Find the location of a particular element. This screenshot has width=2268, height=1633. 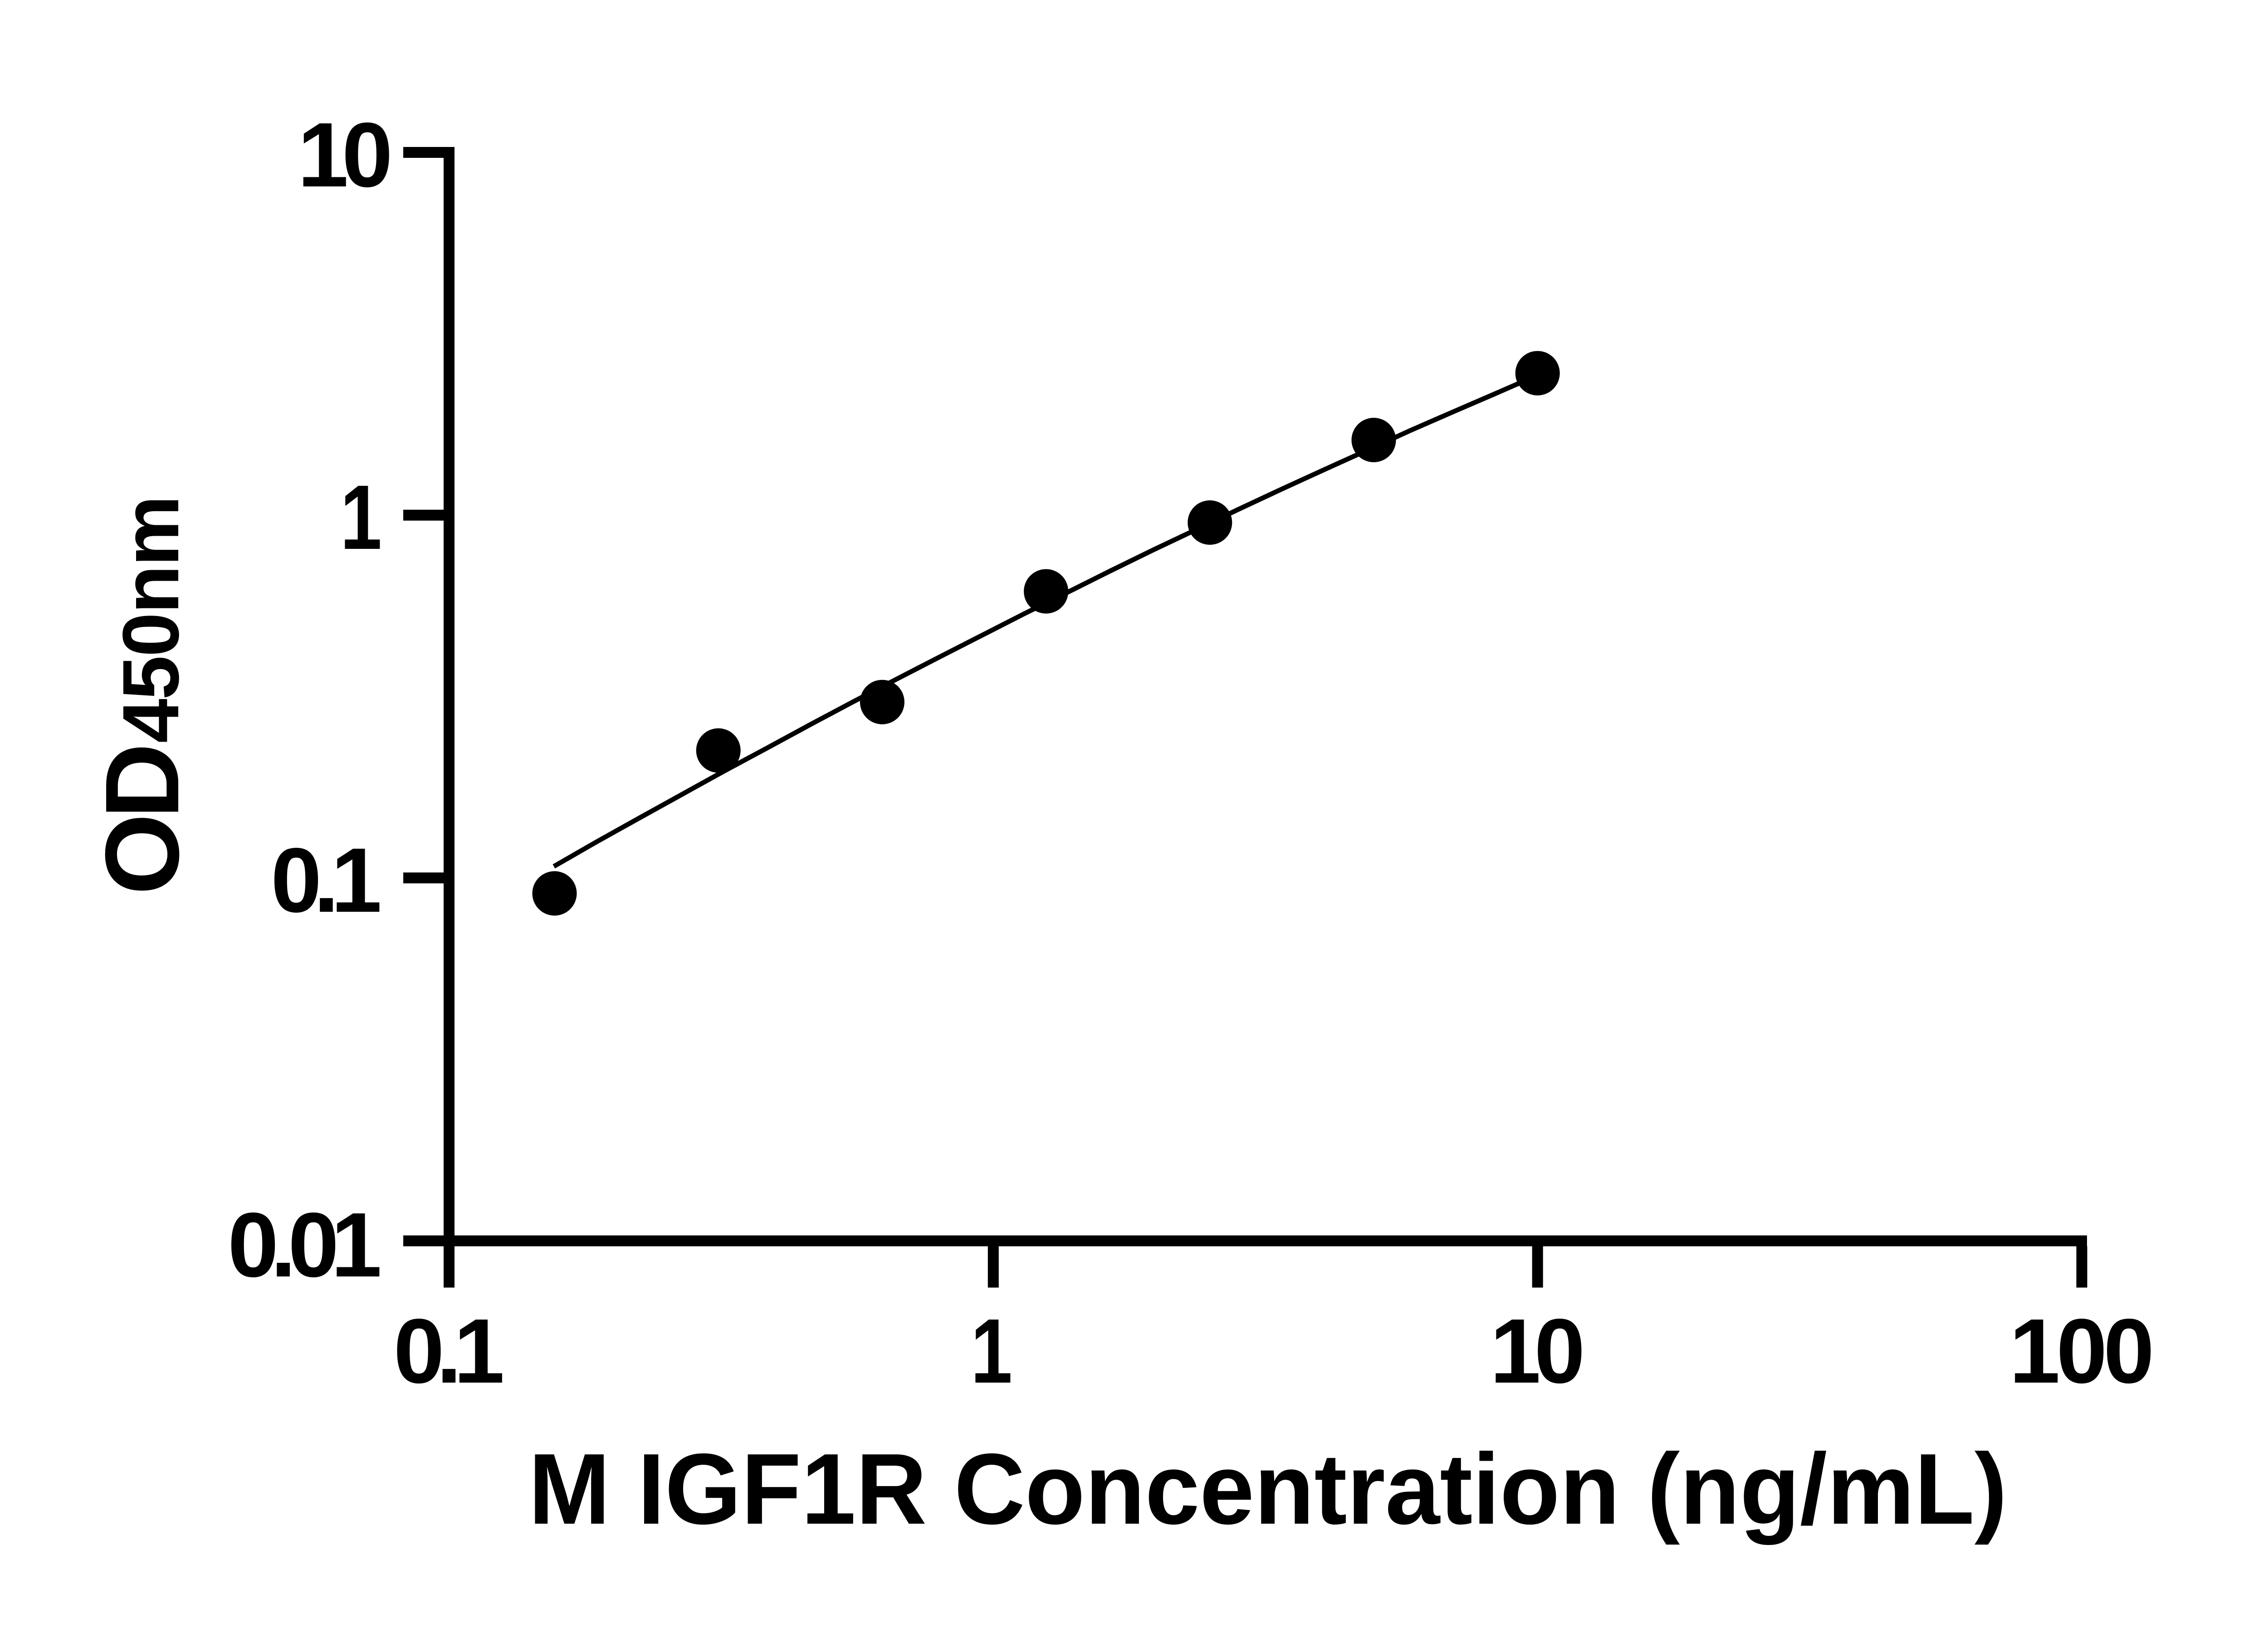

svg-text: OD is located at coordinates (141, 819).